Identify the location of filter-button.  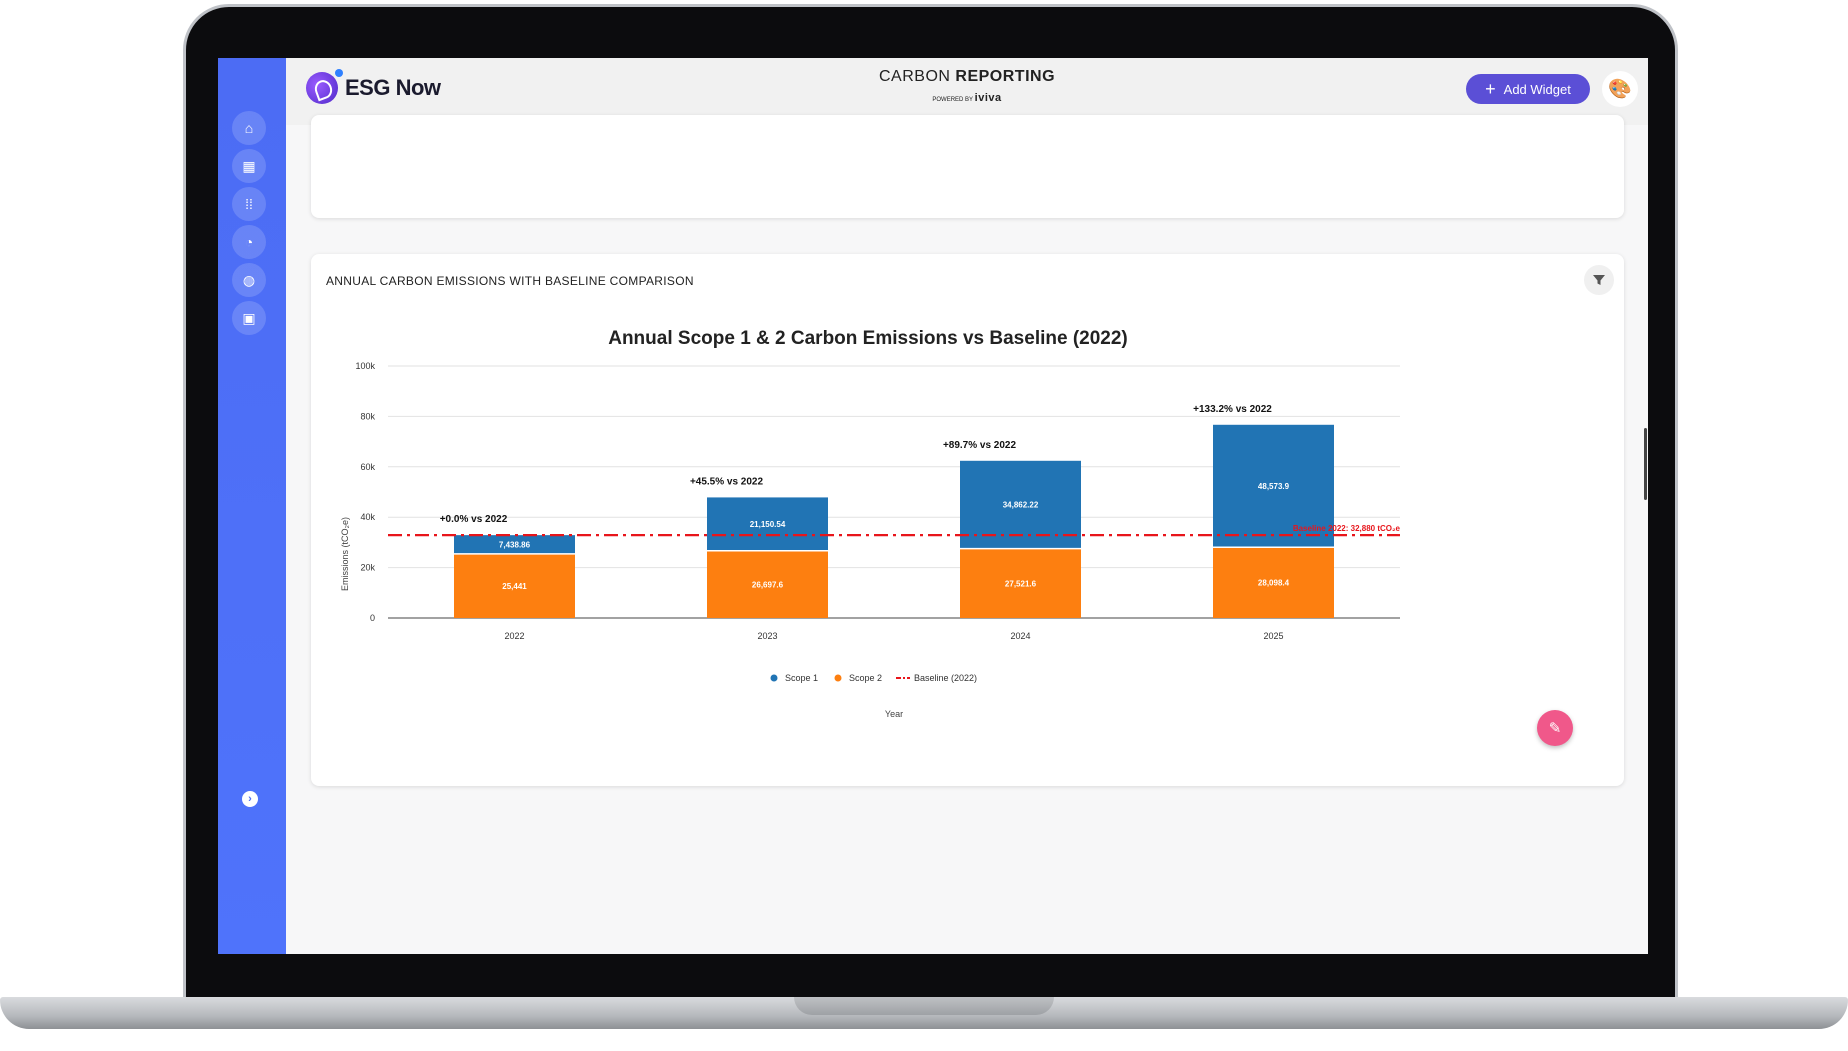
(1599, 280).